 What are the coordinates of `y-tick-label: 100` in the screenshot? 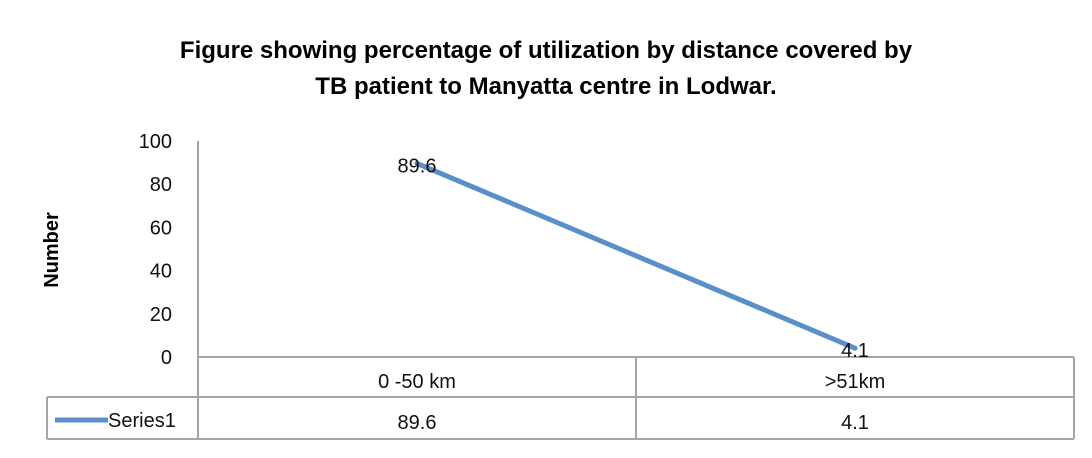 It's located at (155, 142).